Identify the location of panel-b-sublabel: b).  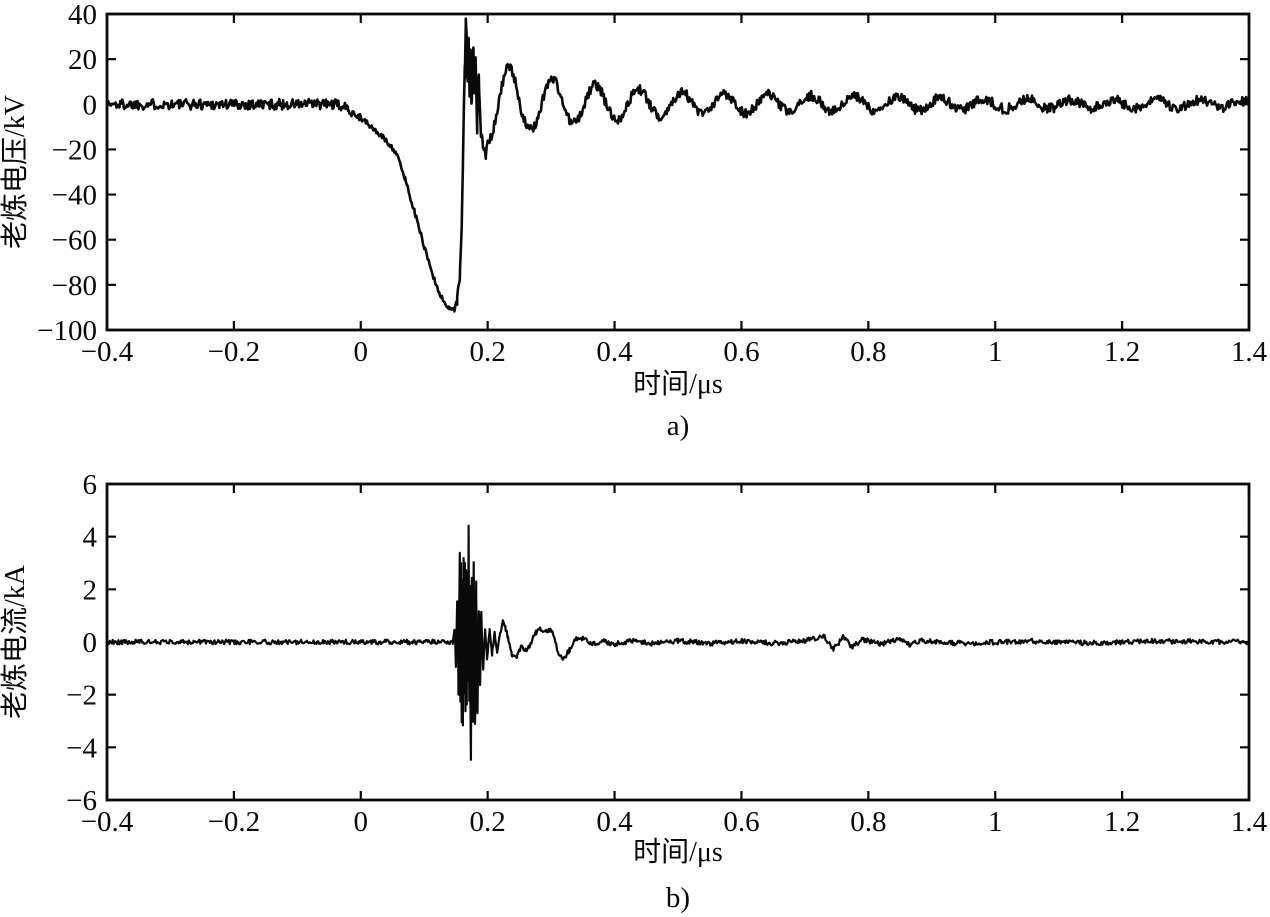
(678, 898).